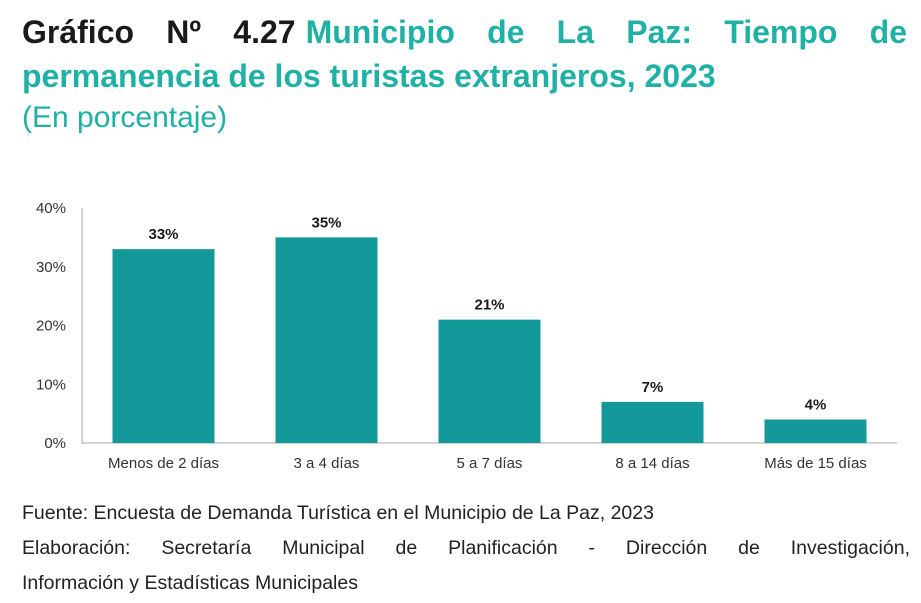 The image size is (921, 603). Describe the element at coordinates (163, 234) in the screenshot. I see `data-label: 33%` at that location.